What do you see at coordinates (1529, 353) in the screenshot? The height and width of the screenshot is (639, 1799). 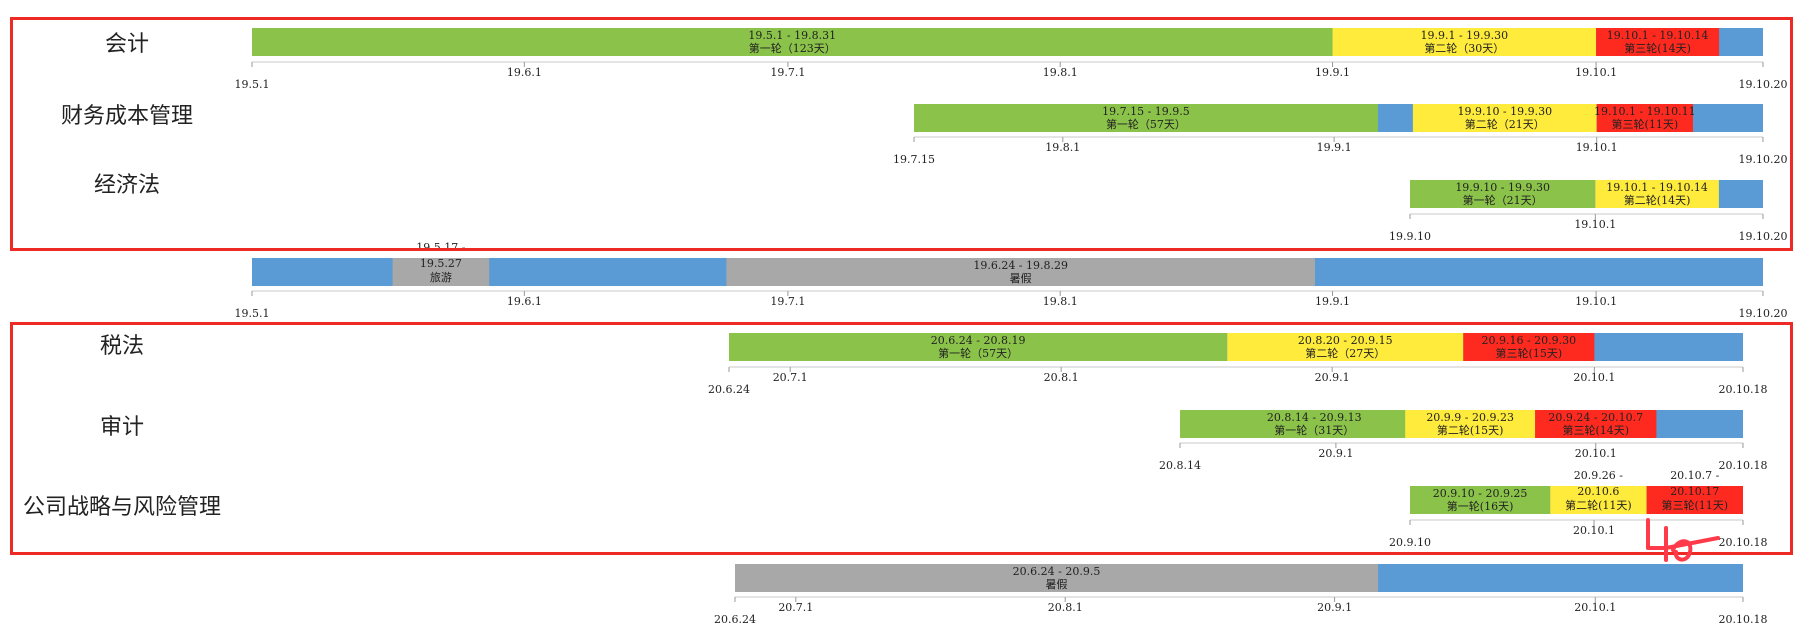 I see `bar-label-round: 第三轮(15天)` at bounding box center [1529, 353].